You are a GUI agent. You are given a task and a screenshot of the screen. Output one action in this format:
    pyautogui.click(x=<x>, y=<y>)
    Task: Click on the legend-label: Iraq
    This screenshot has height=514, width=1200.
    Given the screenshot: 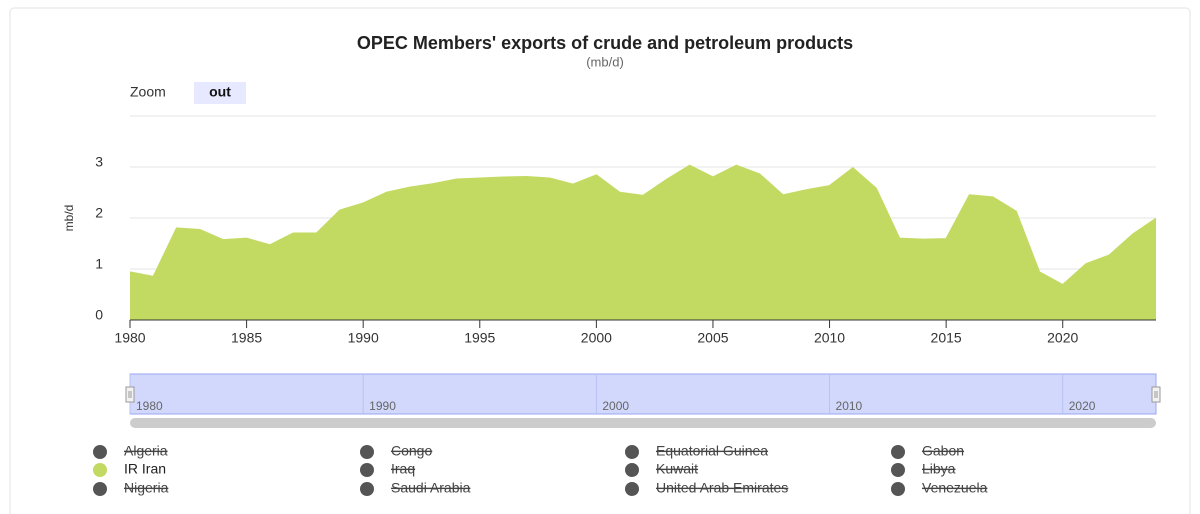 What is the action you would take?
    pyautogui.click(x=403, y=469)
    